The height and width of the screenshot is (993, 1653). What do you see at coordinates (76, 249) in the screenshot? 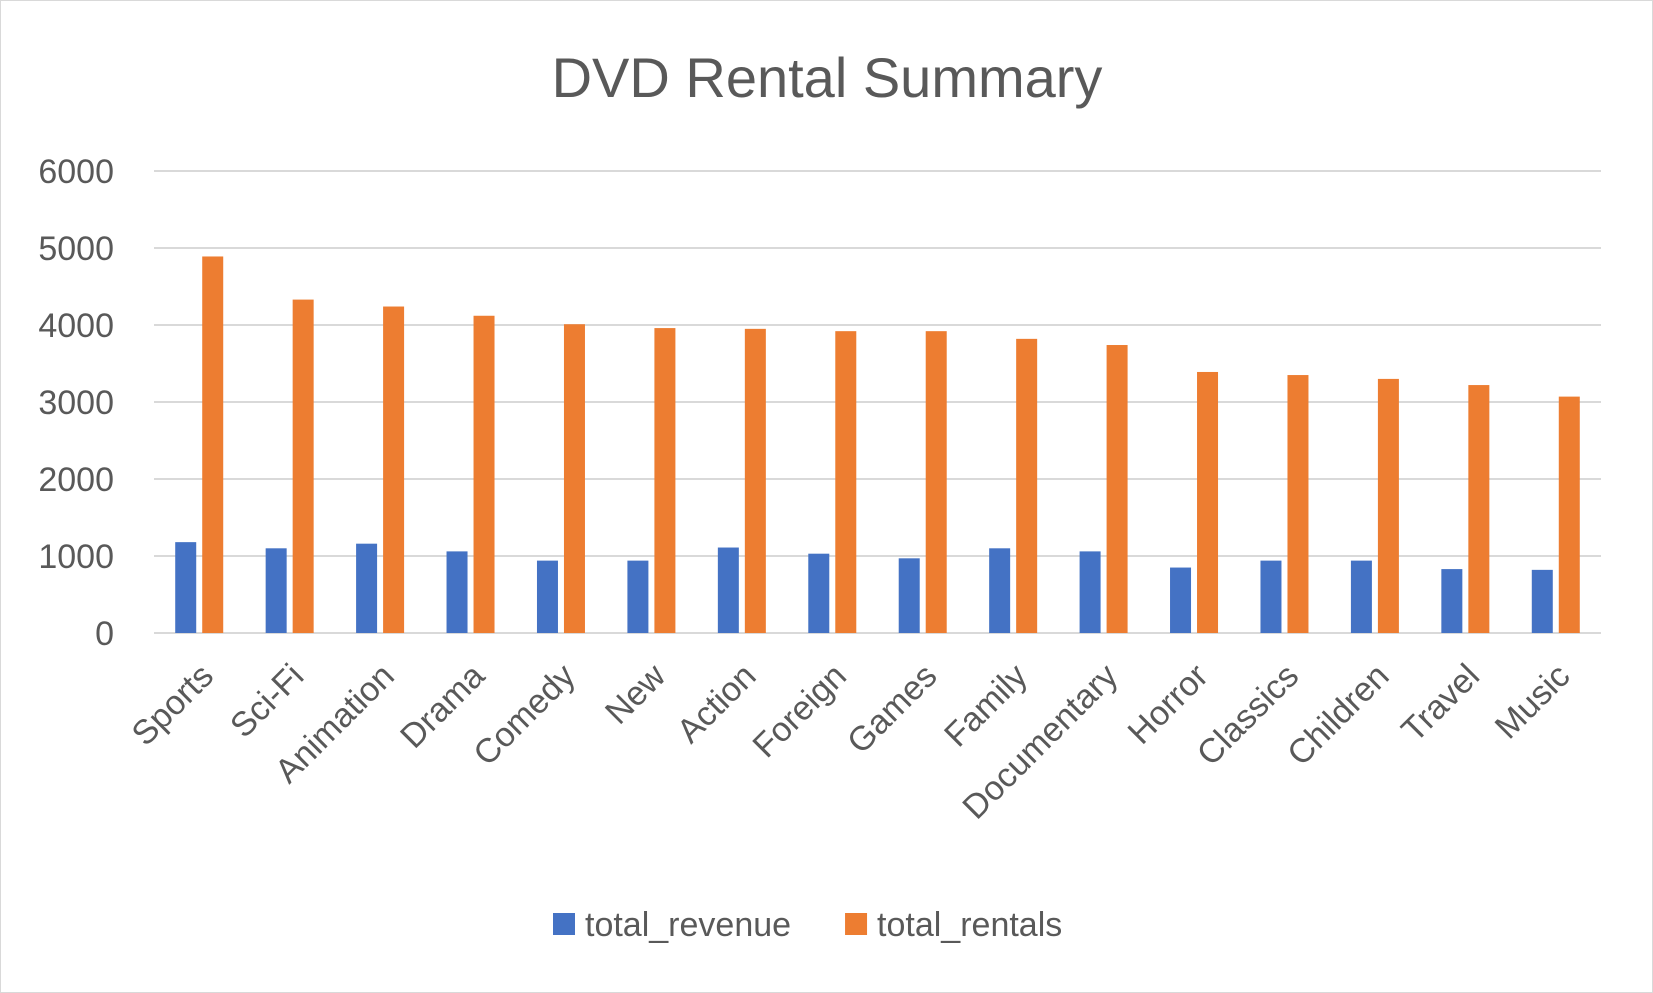
I see `y-tick-label: 5000` at bounding box center [76, 249].